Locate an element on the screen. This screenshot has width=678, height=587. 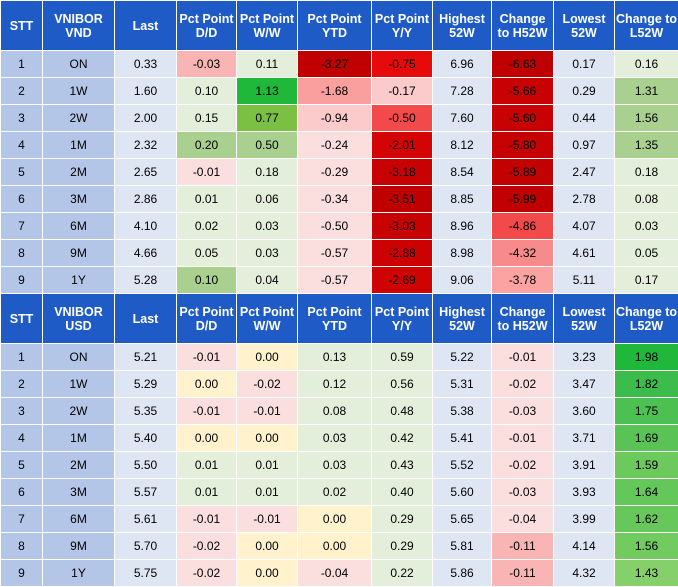
cell-change-h52w: -5.66 is located at coordinates (523, 91).